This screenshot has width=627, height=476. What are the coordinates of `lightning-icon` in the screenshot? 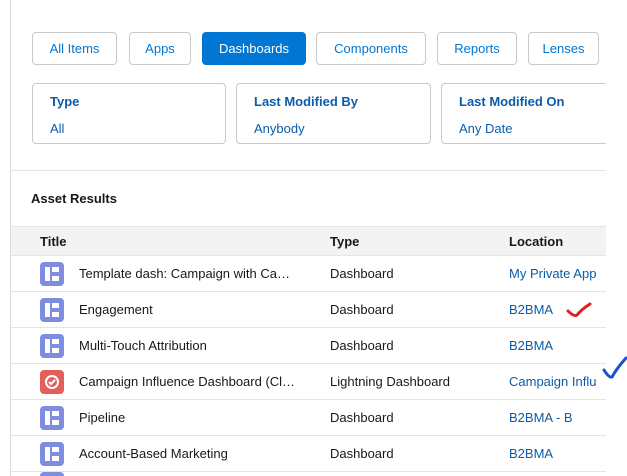 It's located at (52, 382).